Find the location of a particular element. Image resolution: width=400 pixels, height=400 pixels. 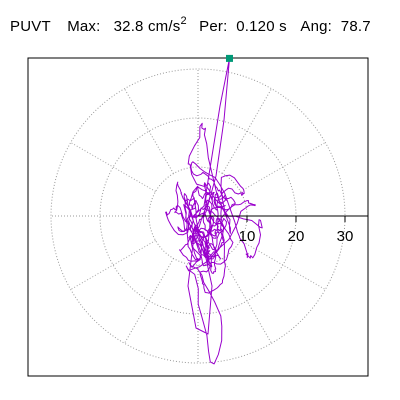

ang-label: Ang: is located at coordinates (316, 26).